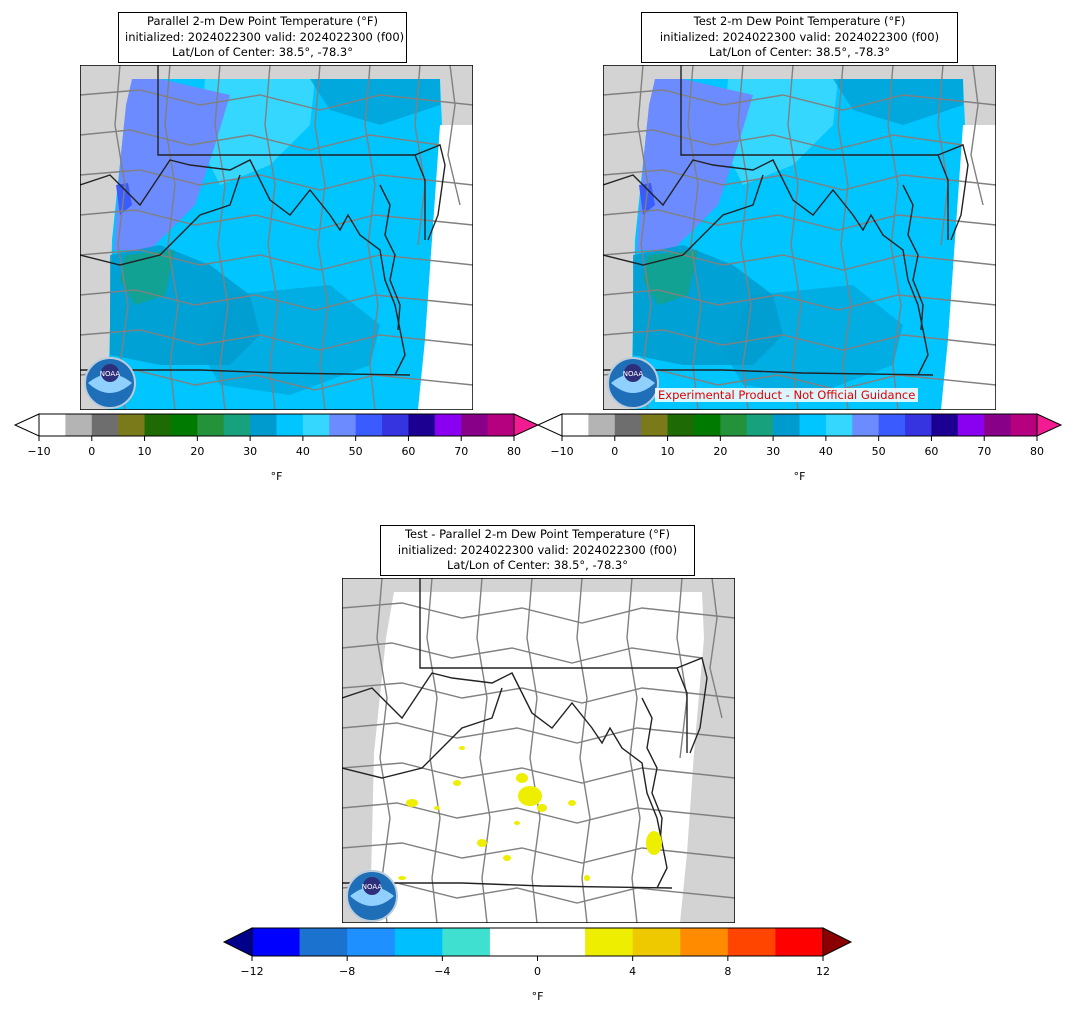  I want to click on parallel-title-line3: Lat/Lon of Center: 38.5°, -78.3°, so click(262, 52).